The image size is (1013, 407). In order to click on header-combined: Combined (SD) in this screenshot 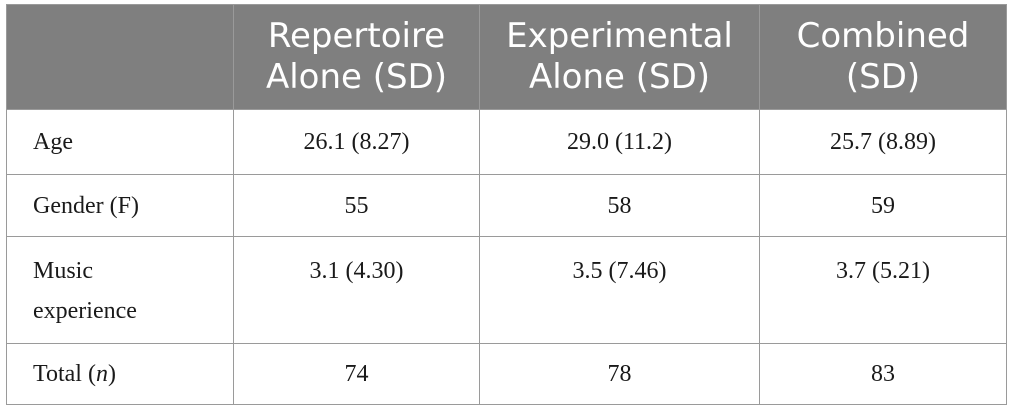, I will do `click(883, 57)`.